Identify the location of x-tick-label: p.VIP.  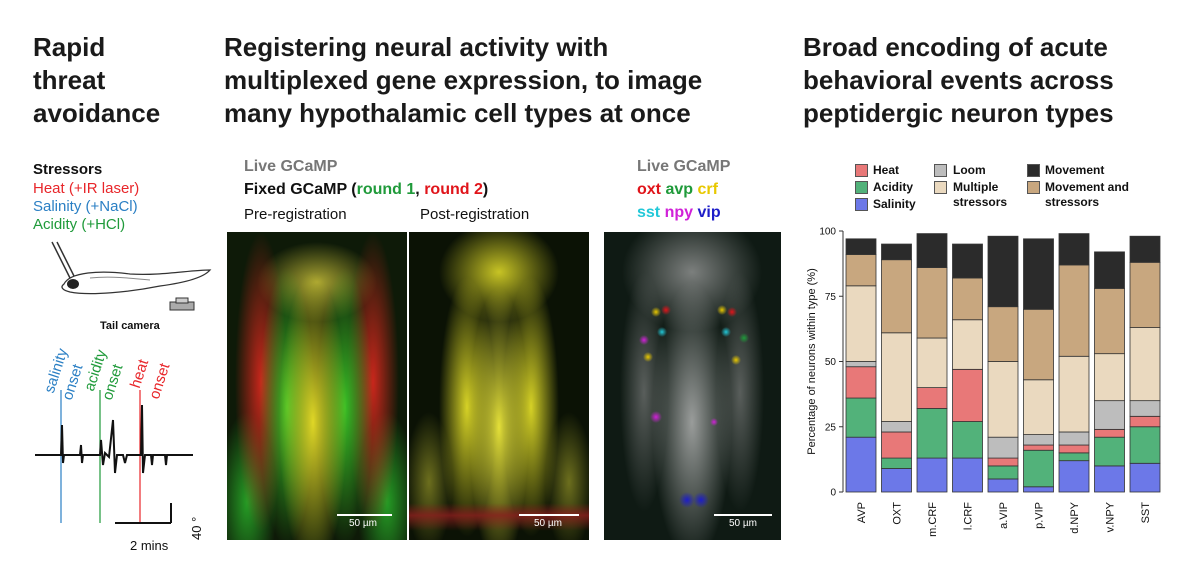
(1040, 515).